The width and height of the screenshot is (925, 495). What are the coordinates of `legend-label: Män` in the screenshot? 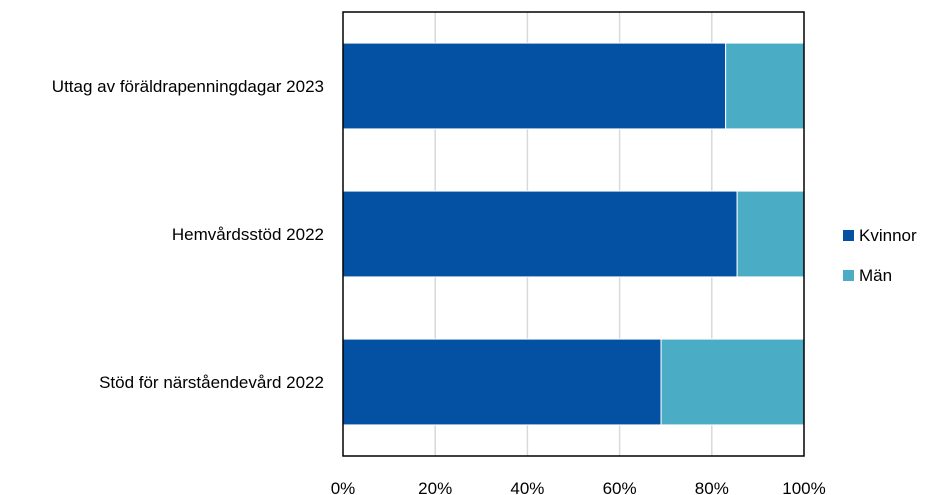 It's located at (875, 275).